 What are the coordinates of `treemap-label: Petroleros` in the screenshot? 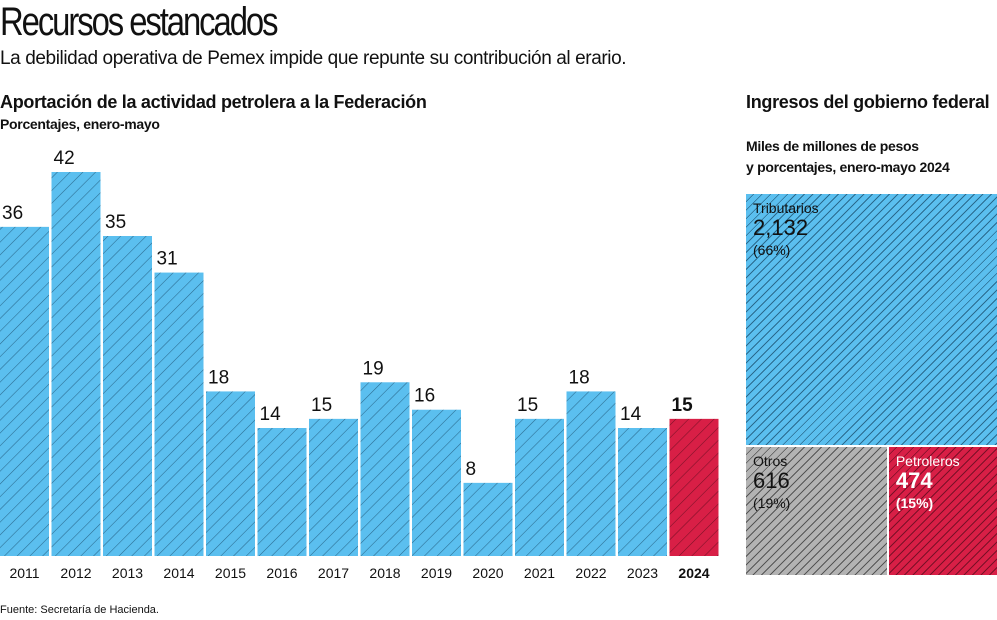 It's located at (927, 461).